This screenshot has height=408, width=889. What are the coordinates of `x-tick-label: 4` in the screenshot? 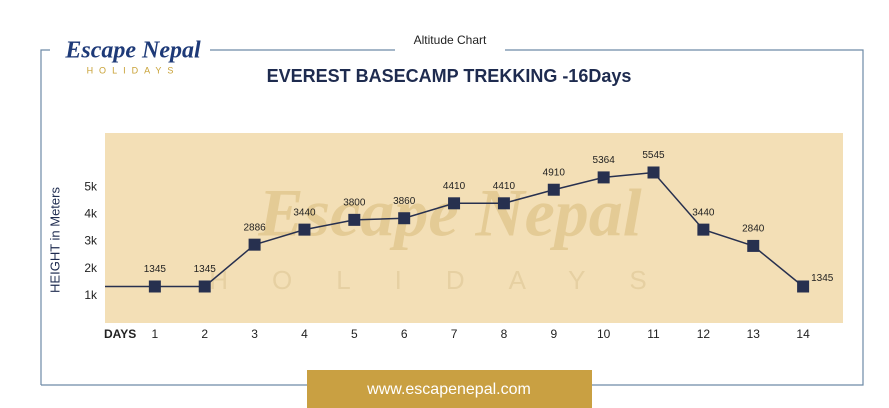 It's located at (304, 334).